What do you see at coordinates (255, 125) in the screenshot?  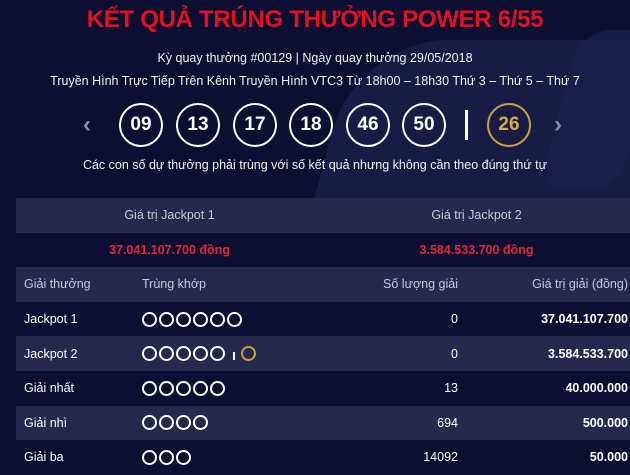 I see `number-ball: 17` at bounding box center [255, 125].